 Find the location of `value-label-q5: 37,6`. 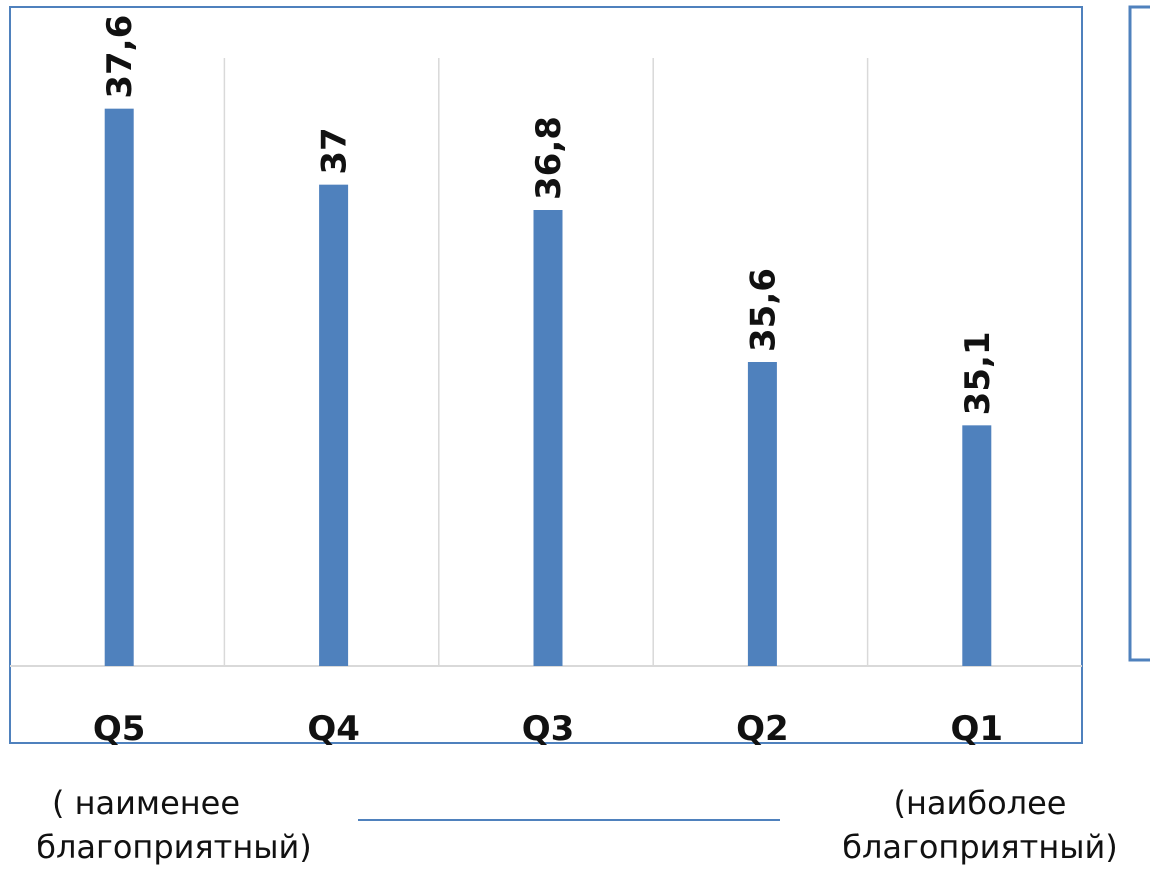

value-label-q5: 37,6 is located at coordinates (120, 57).